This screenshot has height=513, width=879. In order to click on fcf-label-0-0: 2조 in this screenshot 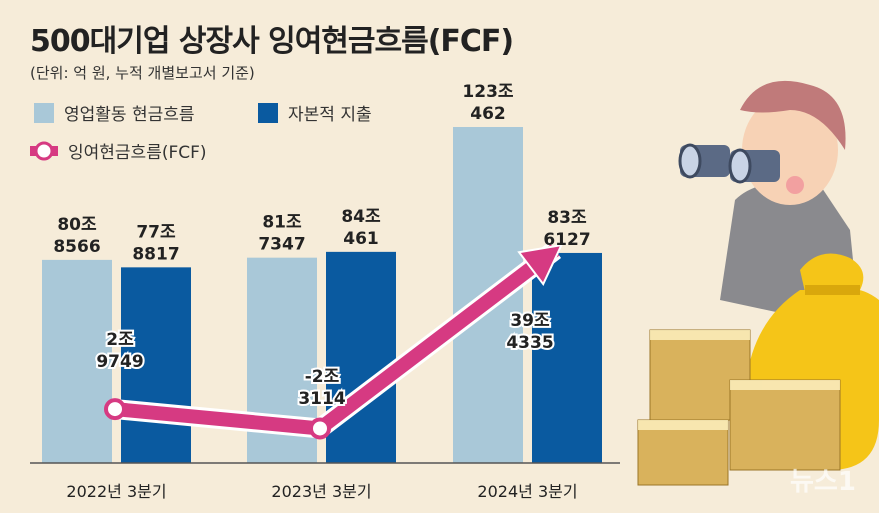, I will do `click(120, 340)`.